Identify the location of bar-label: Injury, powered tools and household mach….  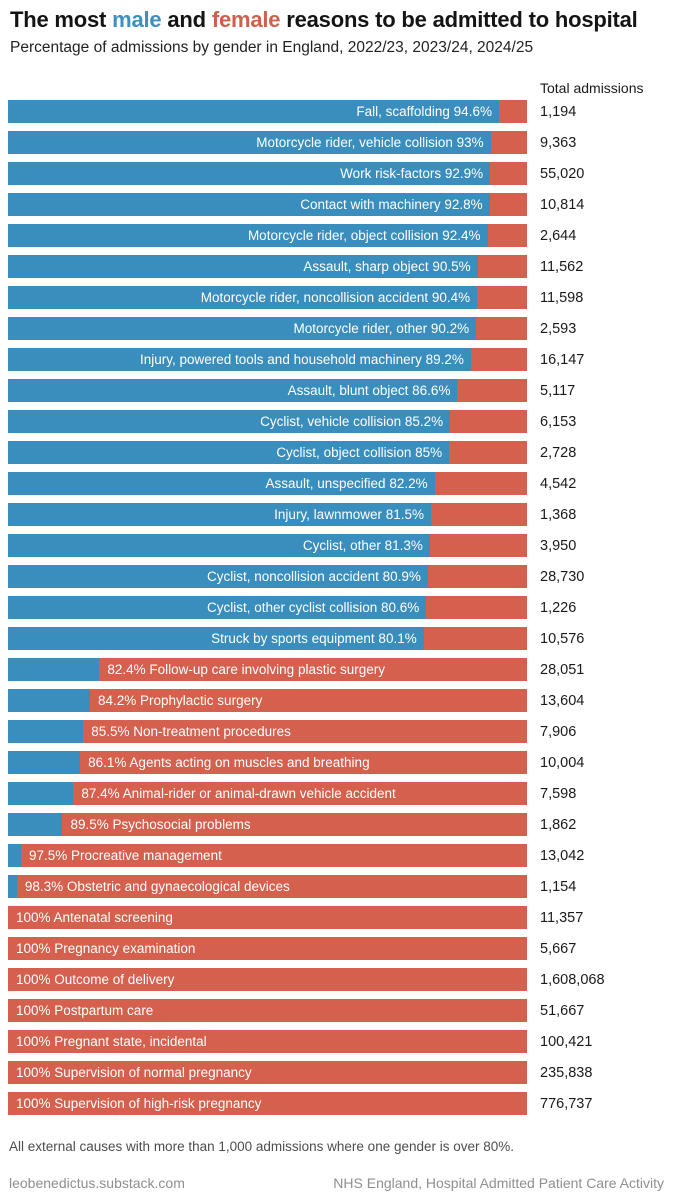
(301, 359).